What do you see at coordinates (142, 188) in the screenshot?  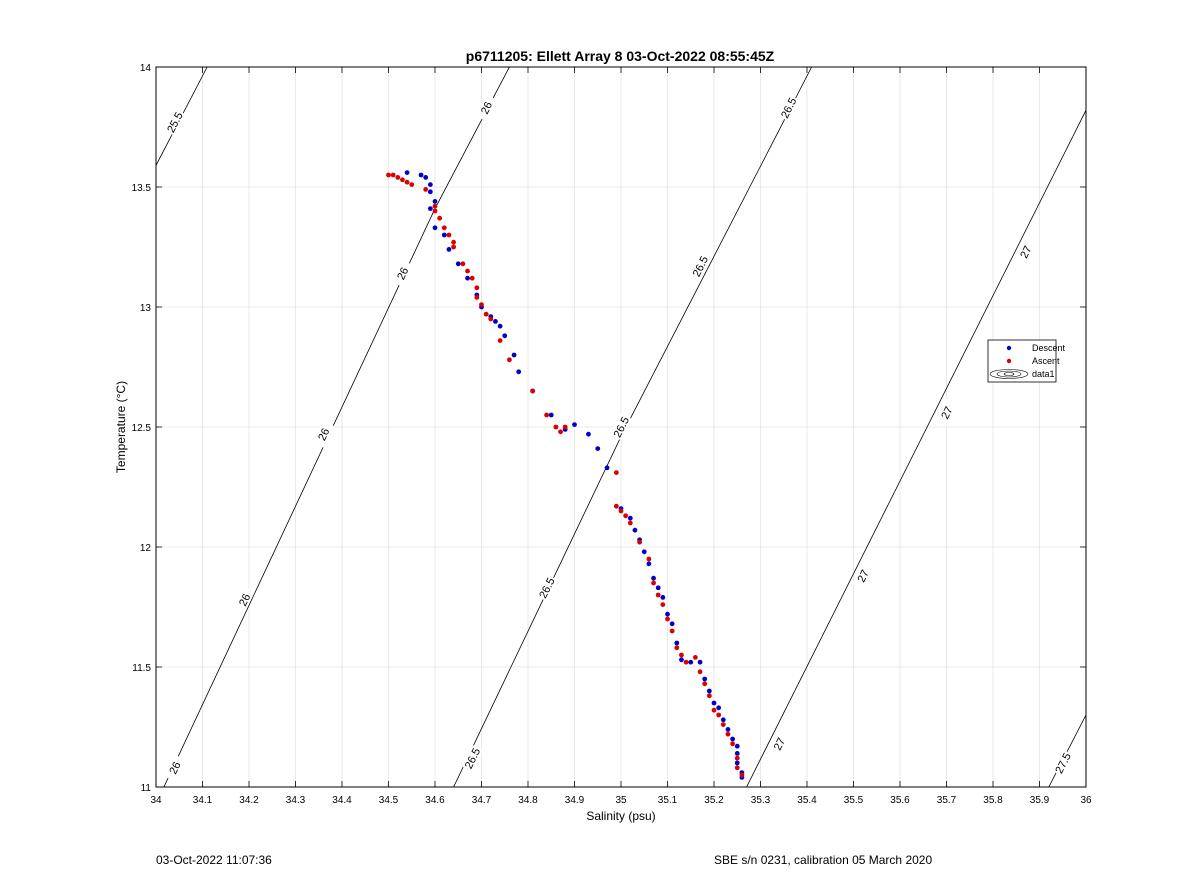 I see `y-tick-label: 13.5` at bounding box center [142, 188].